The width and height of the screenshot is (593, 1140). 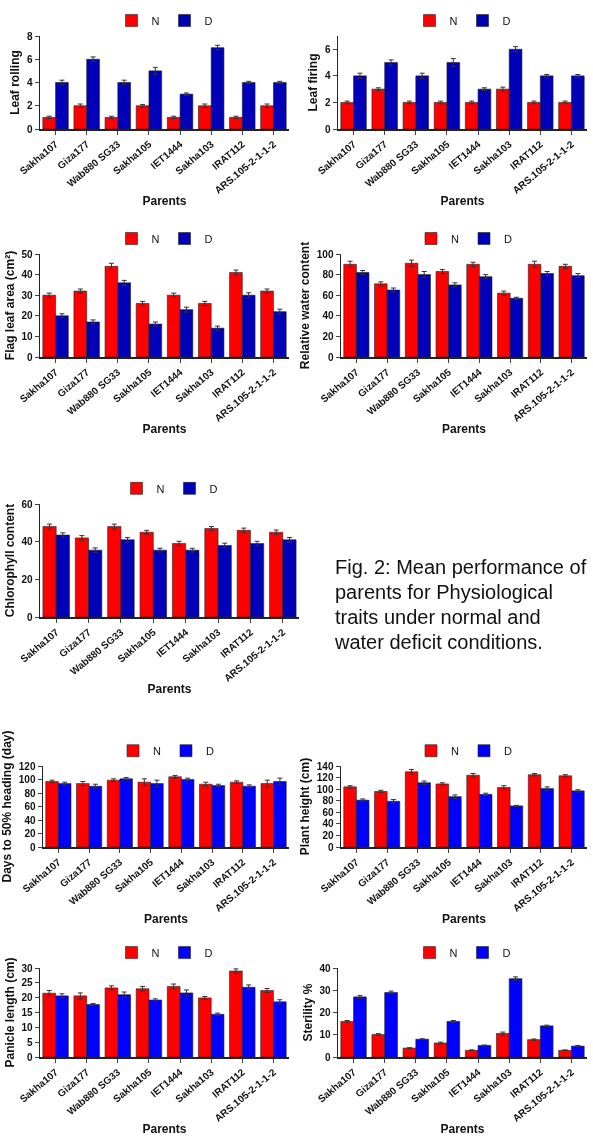 What do you see at coordinates (27, 1012) in the screenshot?
I see `y-tick-label: 15` at bounding box center [27, 1012].